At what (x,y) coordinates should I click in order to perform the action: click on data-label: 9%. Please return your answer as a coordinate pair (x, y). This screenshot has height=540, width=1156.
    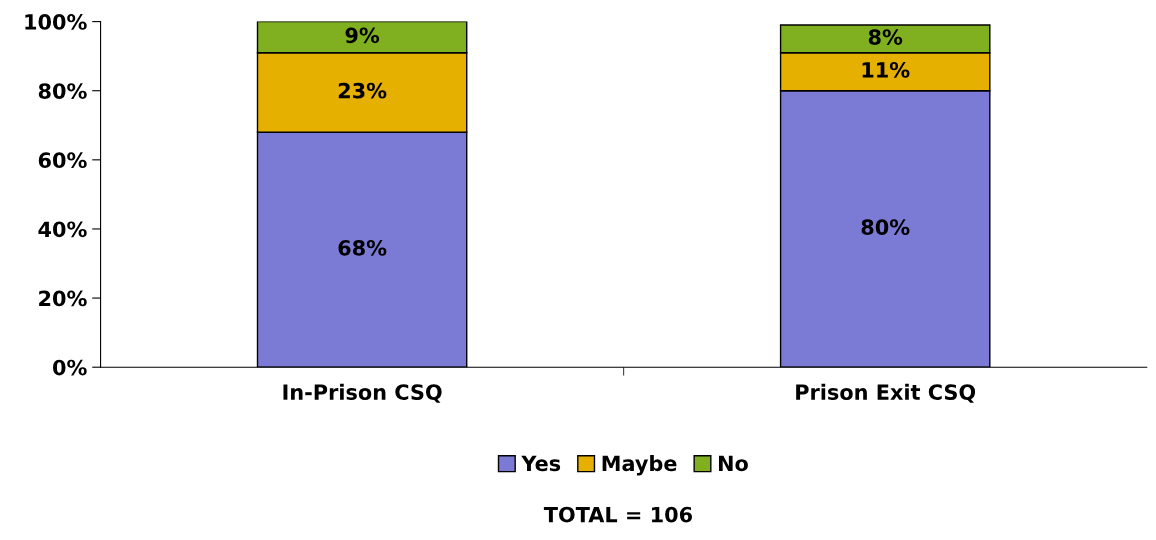
    Looking at the image, I should click on (362, 35).